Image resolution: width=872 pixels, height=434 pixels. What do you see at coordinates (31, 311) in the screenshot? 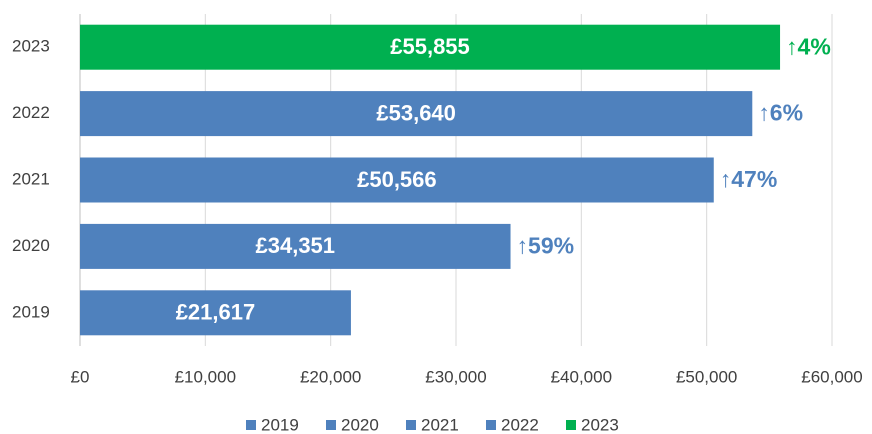
I see `y-tick-label: 2019` at bounding box center [31, 311].